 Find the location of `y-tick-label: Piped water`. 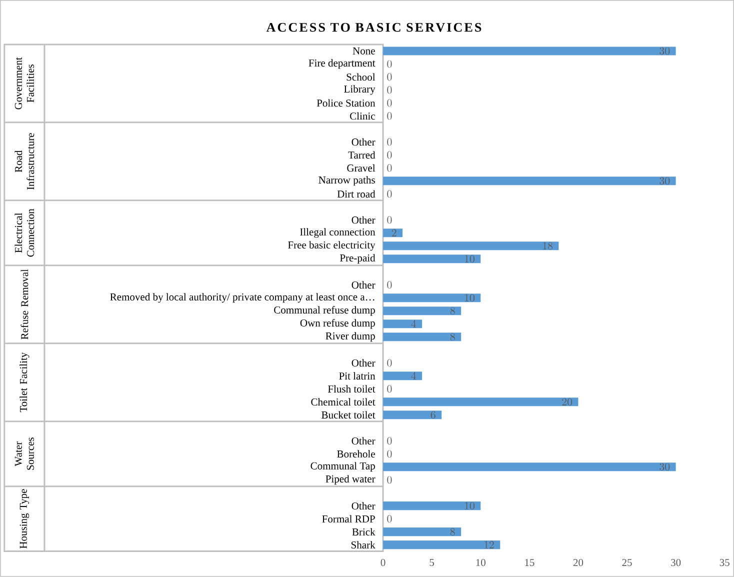

y-tick-label: Piped water is located at coordinates (351, 480).